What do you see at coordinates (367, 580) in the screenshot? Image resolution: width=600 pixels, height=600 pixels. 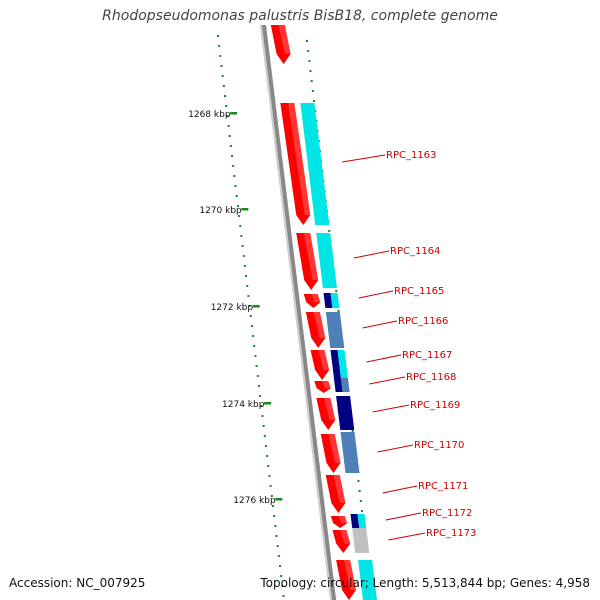 I see `domain-block-downstream` at bounding box center [367, 580].